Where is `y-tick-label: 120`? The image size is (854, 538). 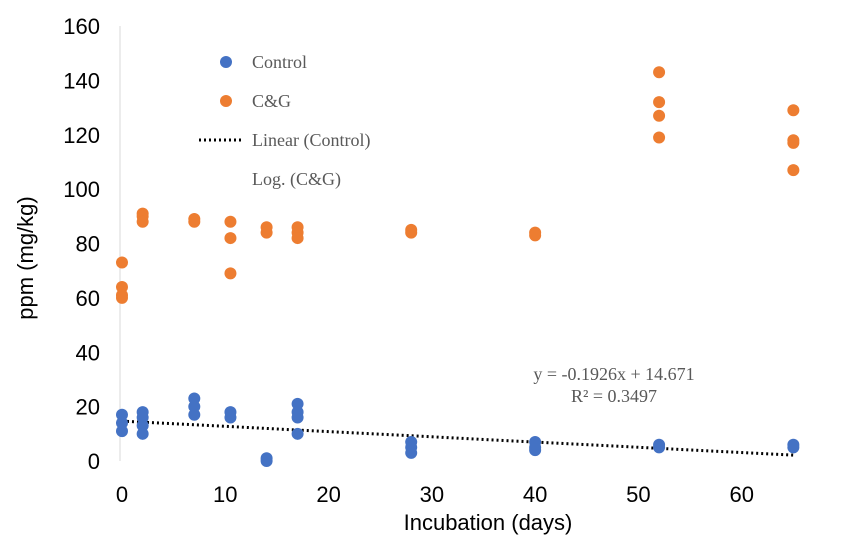 y-tick-label: 120 is located at coordinates (81, 135).